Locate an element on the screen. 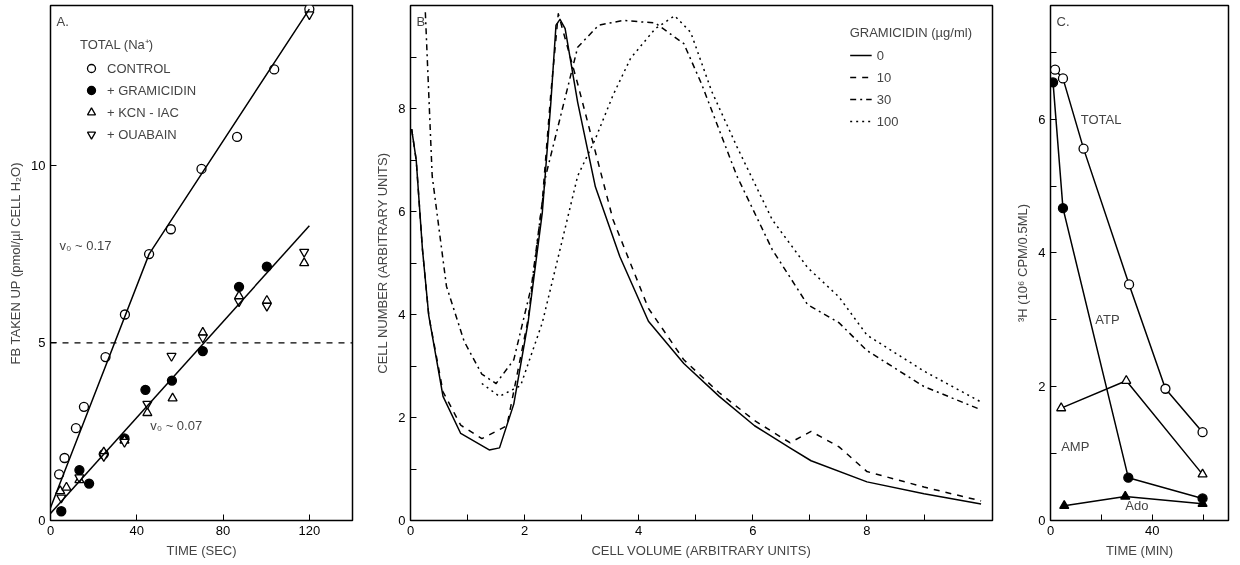 This screenshot has height=565, width=1240. legend-label: CONTROL is located at coordinates (139, 68).